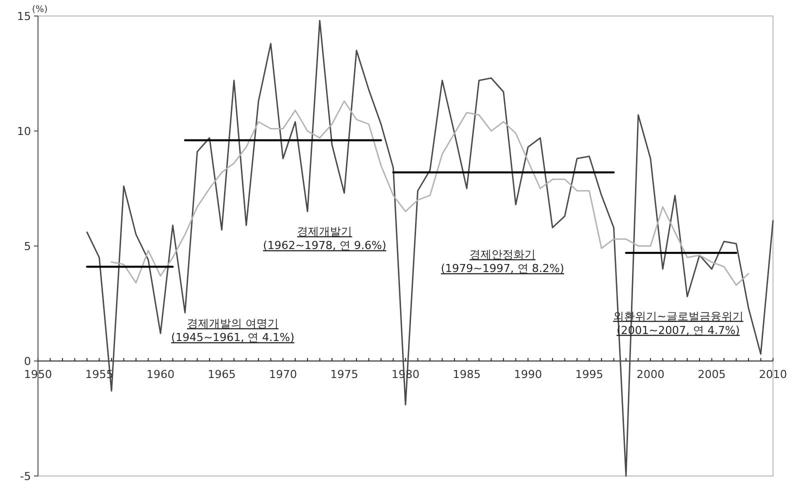  I want to click on x-tick-label: 1960, so click(160, 374).